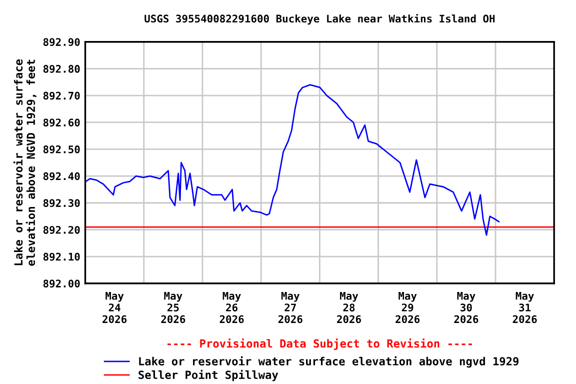 The width and height of the screenshot is (576, 384). I want to click on x-tick-label: May 26 2026, so click(232, 308).